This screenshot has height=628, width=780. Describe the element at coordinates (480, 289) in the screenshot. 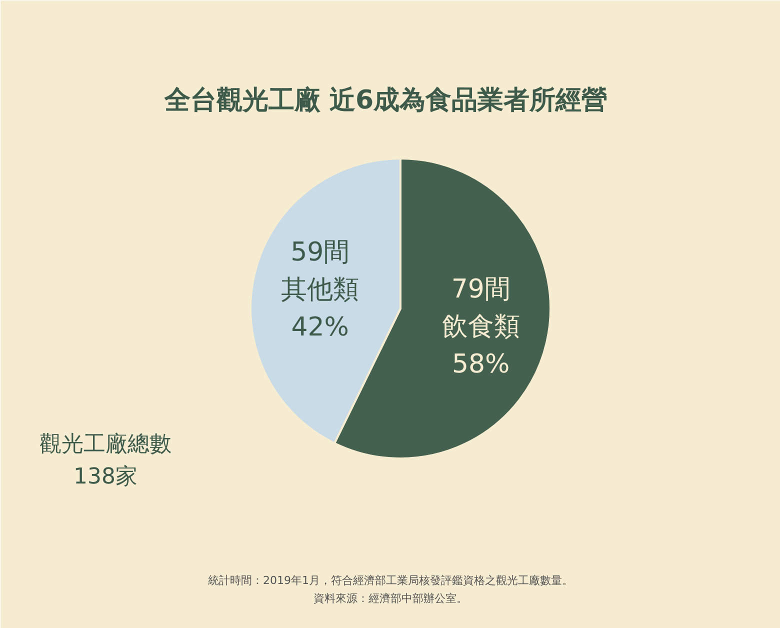

I see `data-label: 79間` at that location.